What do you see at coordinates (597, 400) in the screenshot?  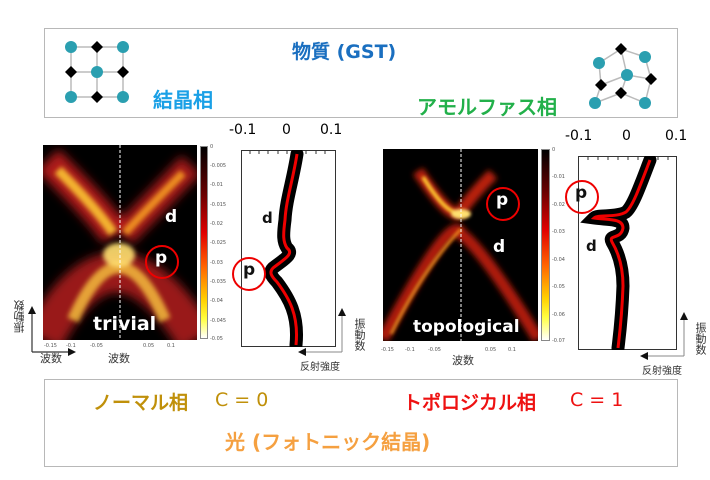 I see `topological-chern-number: C = 1` at bounding box center [597, 400].